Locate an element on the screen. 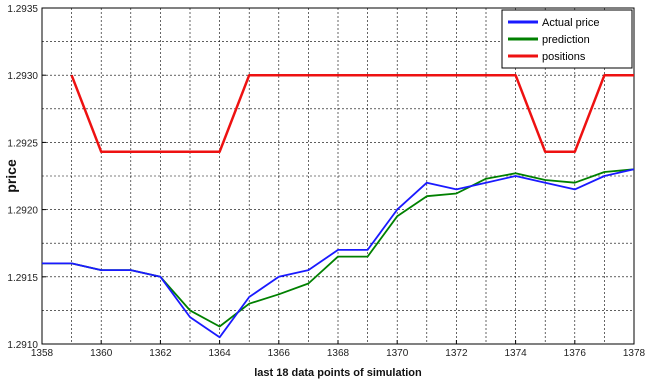 The image size is (653, 386). y-tick-label: 1.2930 is located at coordinates (22, 76).